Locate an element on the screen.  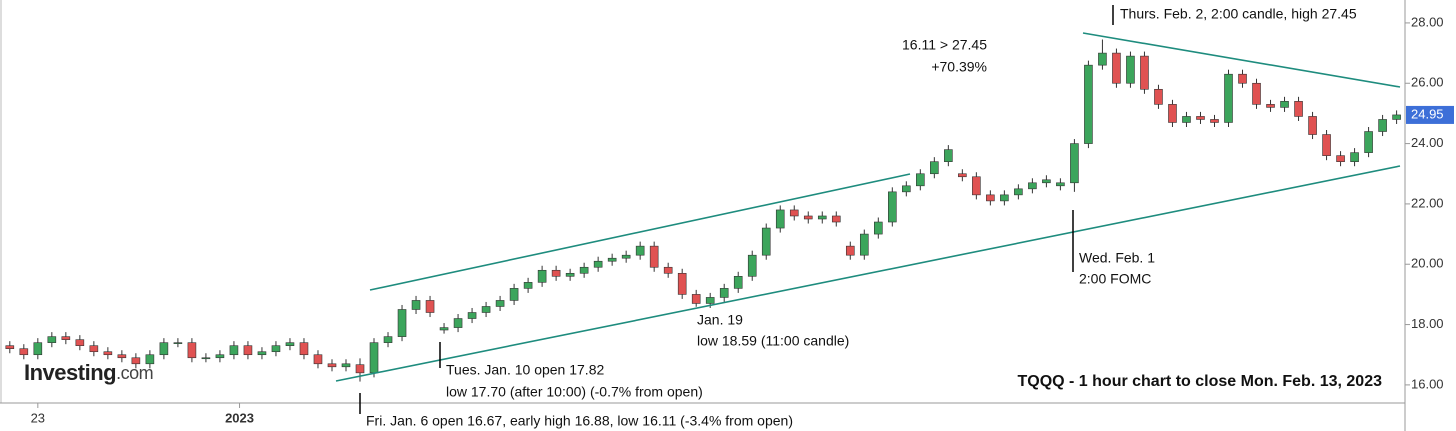
last-price-box is located at coordinates (1430, 114).